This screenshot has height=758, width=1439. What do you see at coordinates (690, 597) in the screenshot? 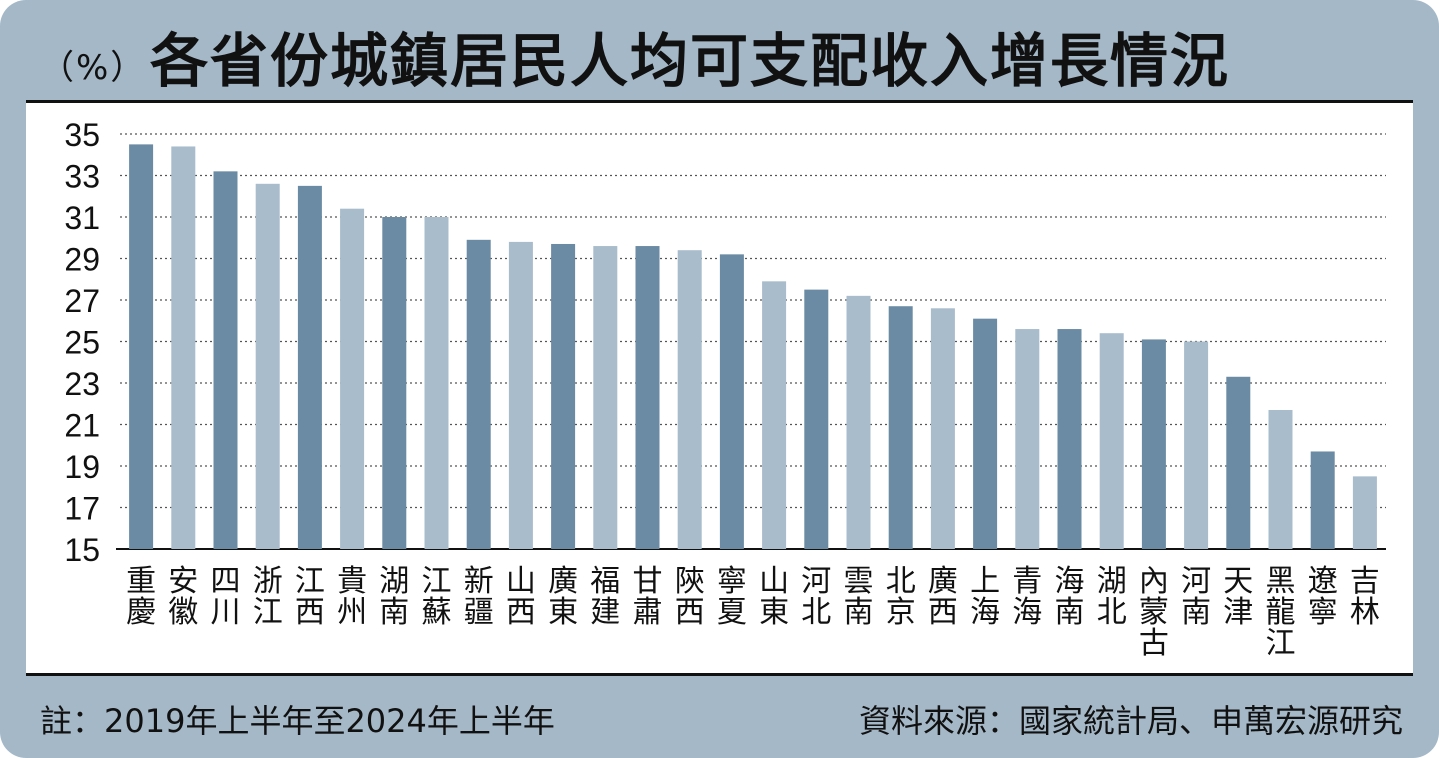
I see `x-category-label: 陝西` at bounding box center [690, 597].